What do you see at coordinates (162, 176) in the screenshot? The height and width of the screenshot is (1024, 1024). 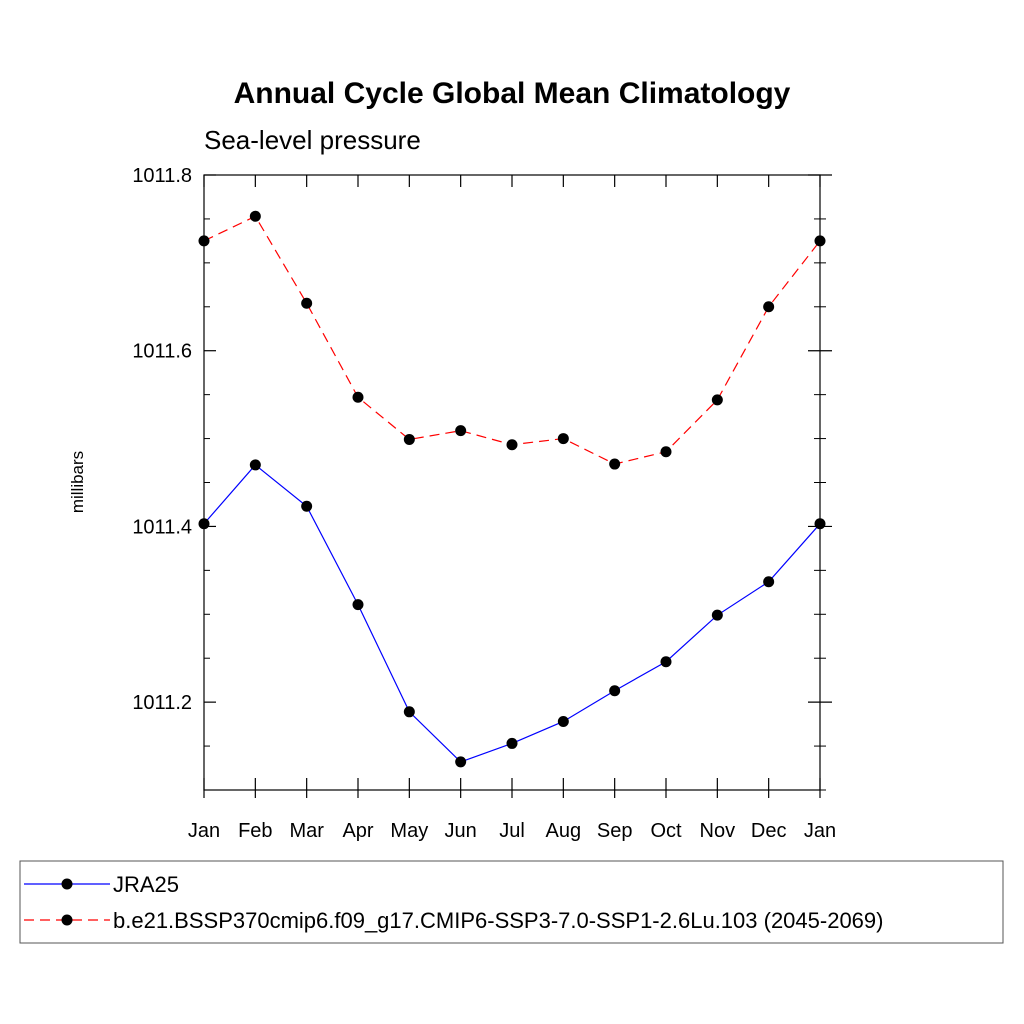 I see `y-tick-label: 1011.8` at bounding box center [162, 176].